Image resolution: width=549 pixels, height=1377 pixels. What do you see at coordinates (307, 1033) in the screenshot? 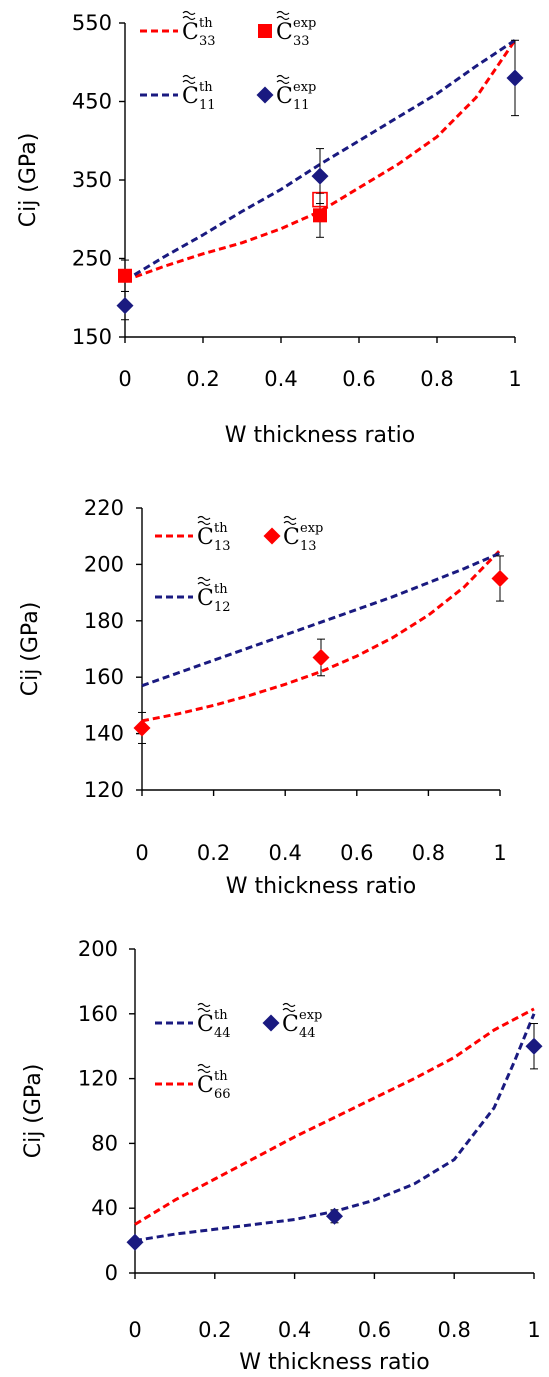
I see `legend-label-sub-1: 44` at bounding box center [307, 1033].